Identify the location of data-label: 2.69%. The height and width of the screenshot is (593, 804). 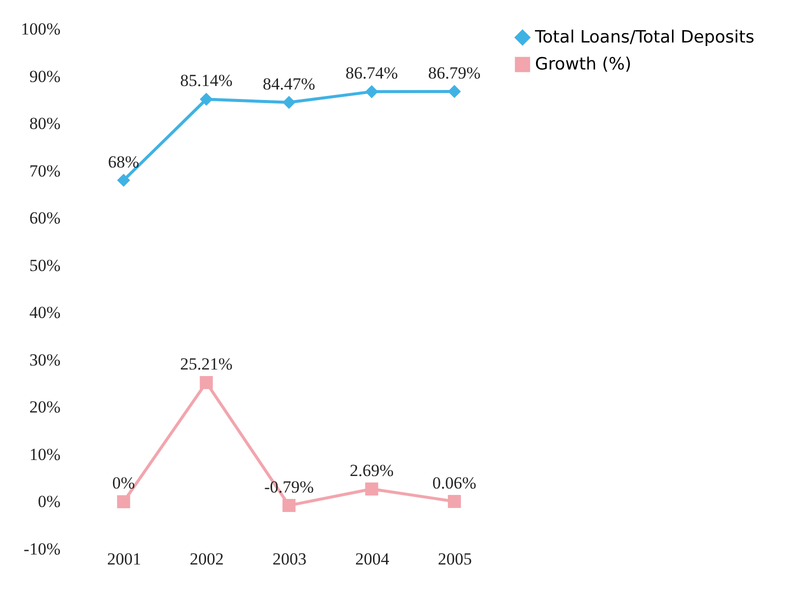
(372, 470).